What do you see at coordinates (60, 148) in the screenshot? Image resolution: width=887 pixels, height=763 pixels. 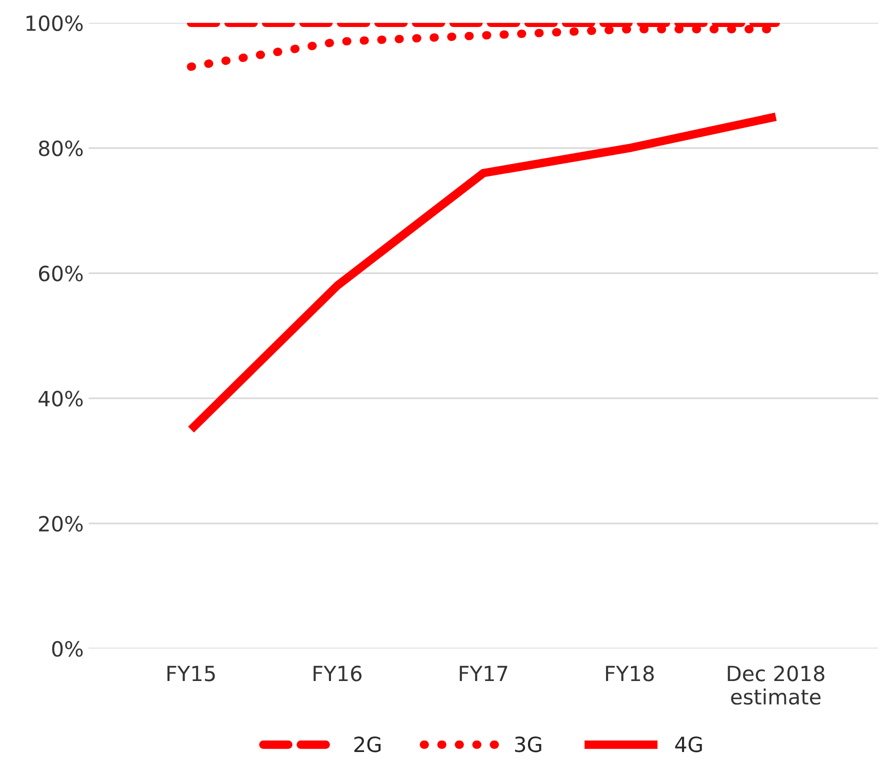 I see `y-tick-label: 80%` at bounding box center [60, 148].